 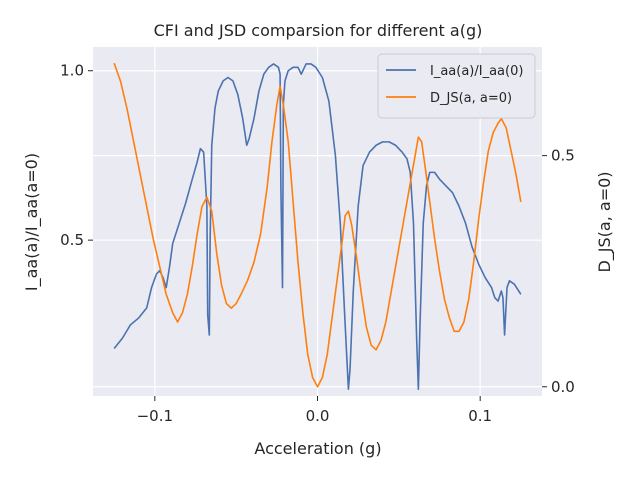 What do you see at coordinates (155, 416) in the screenshot?
I see `x-tick-label: −0.1` at bounding box center [155, 416].